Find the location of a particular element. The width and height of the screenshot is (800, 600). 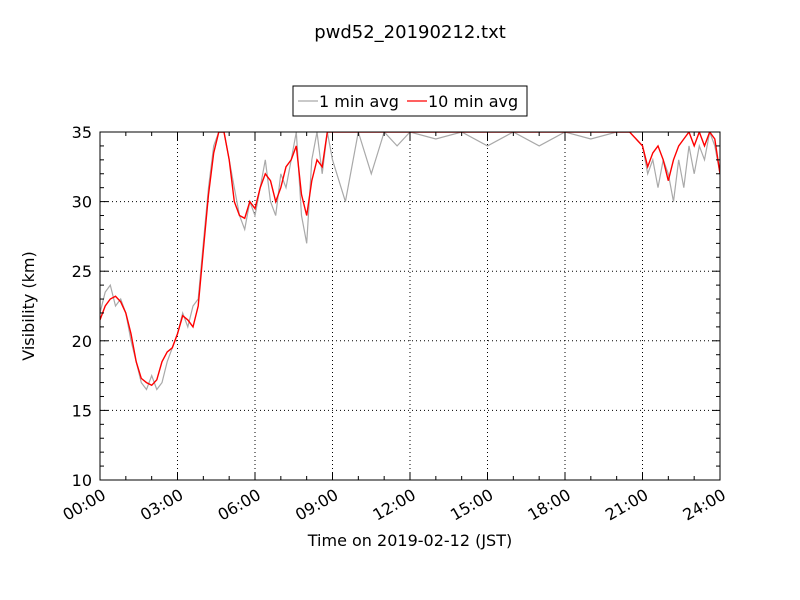

x-tick-label: 21:00 is located at coordinates (626, 505).